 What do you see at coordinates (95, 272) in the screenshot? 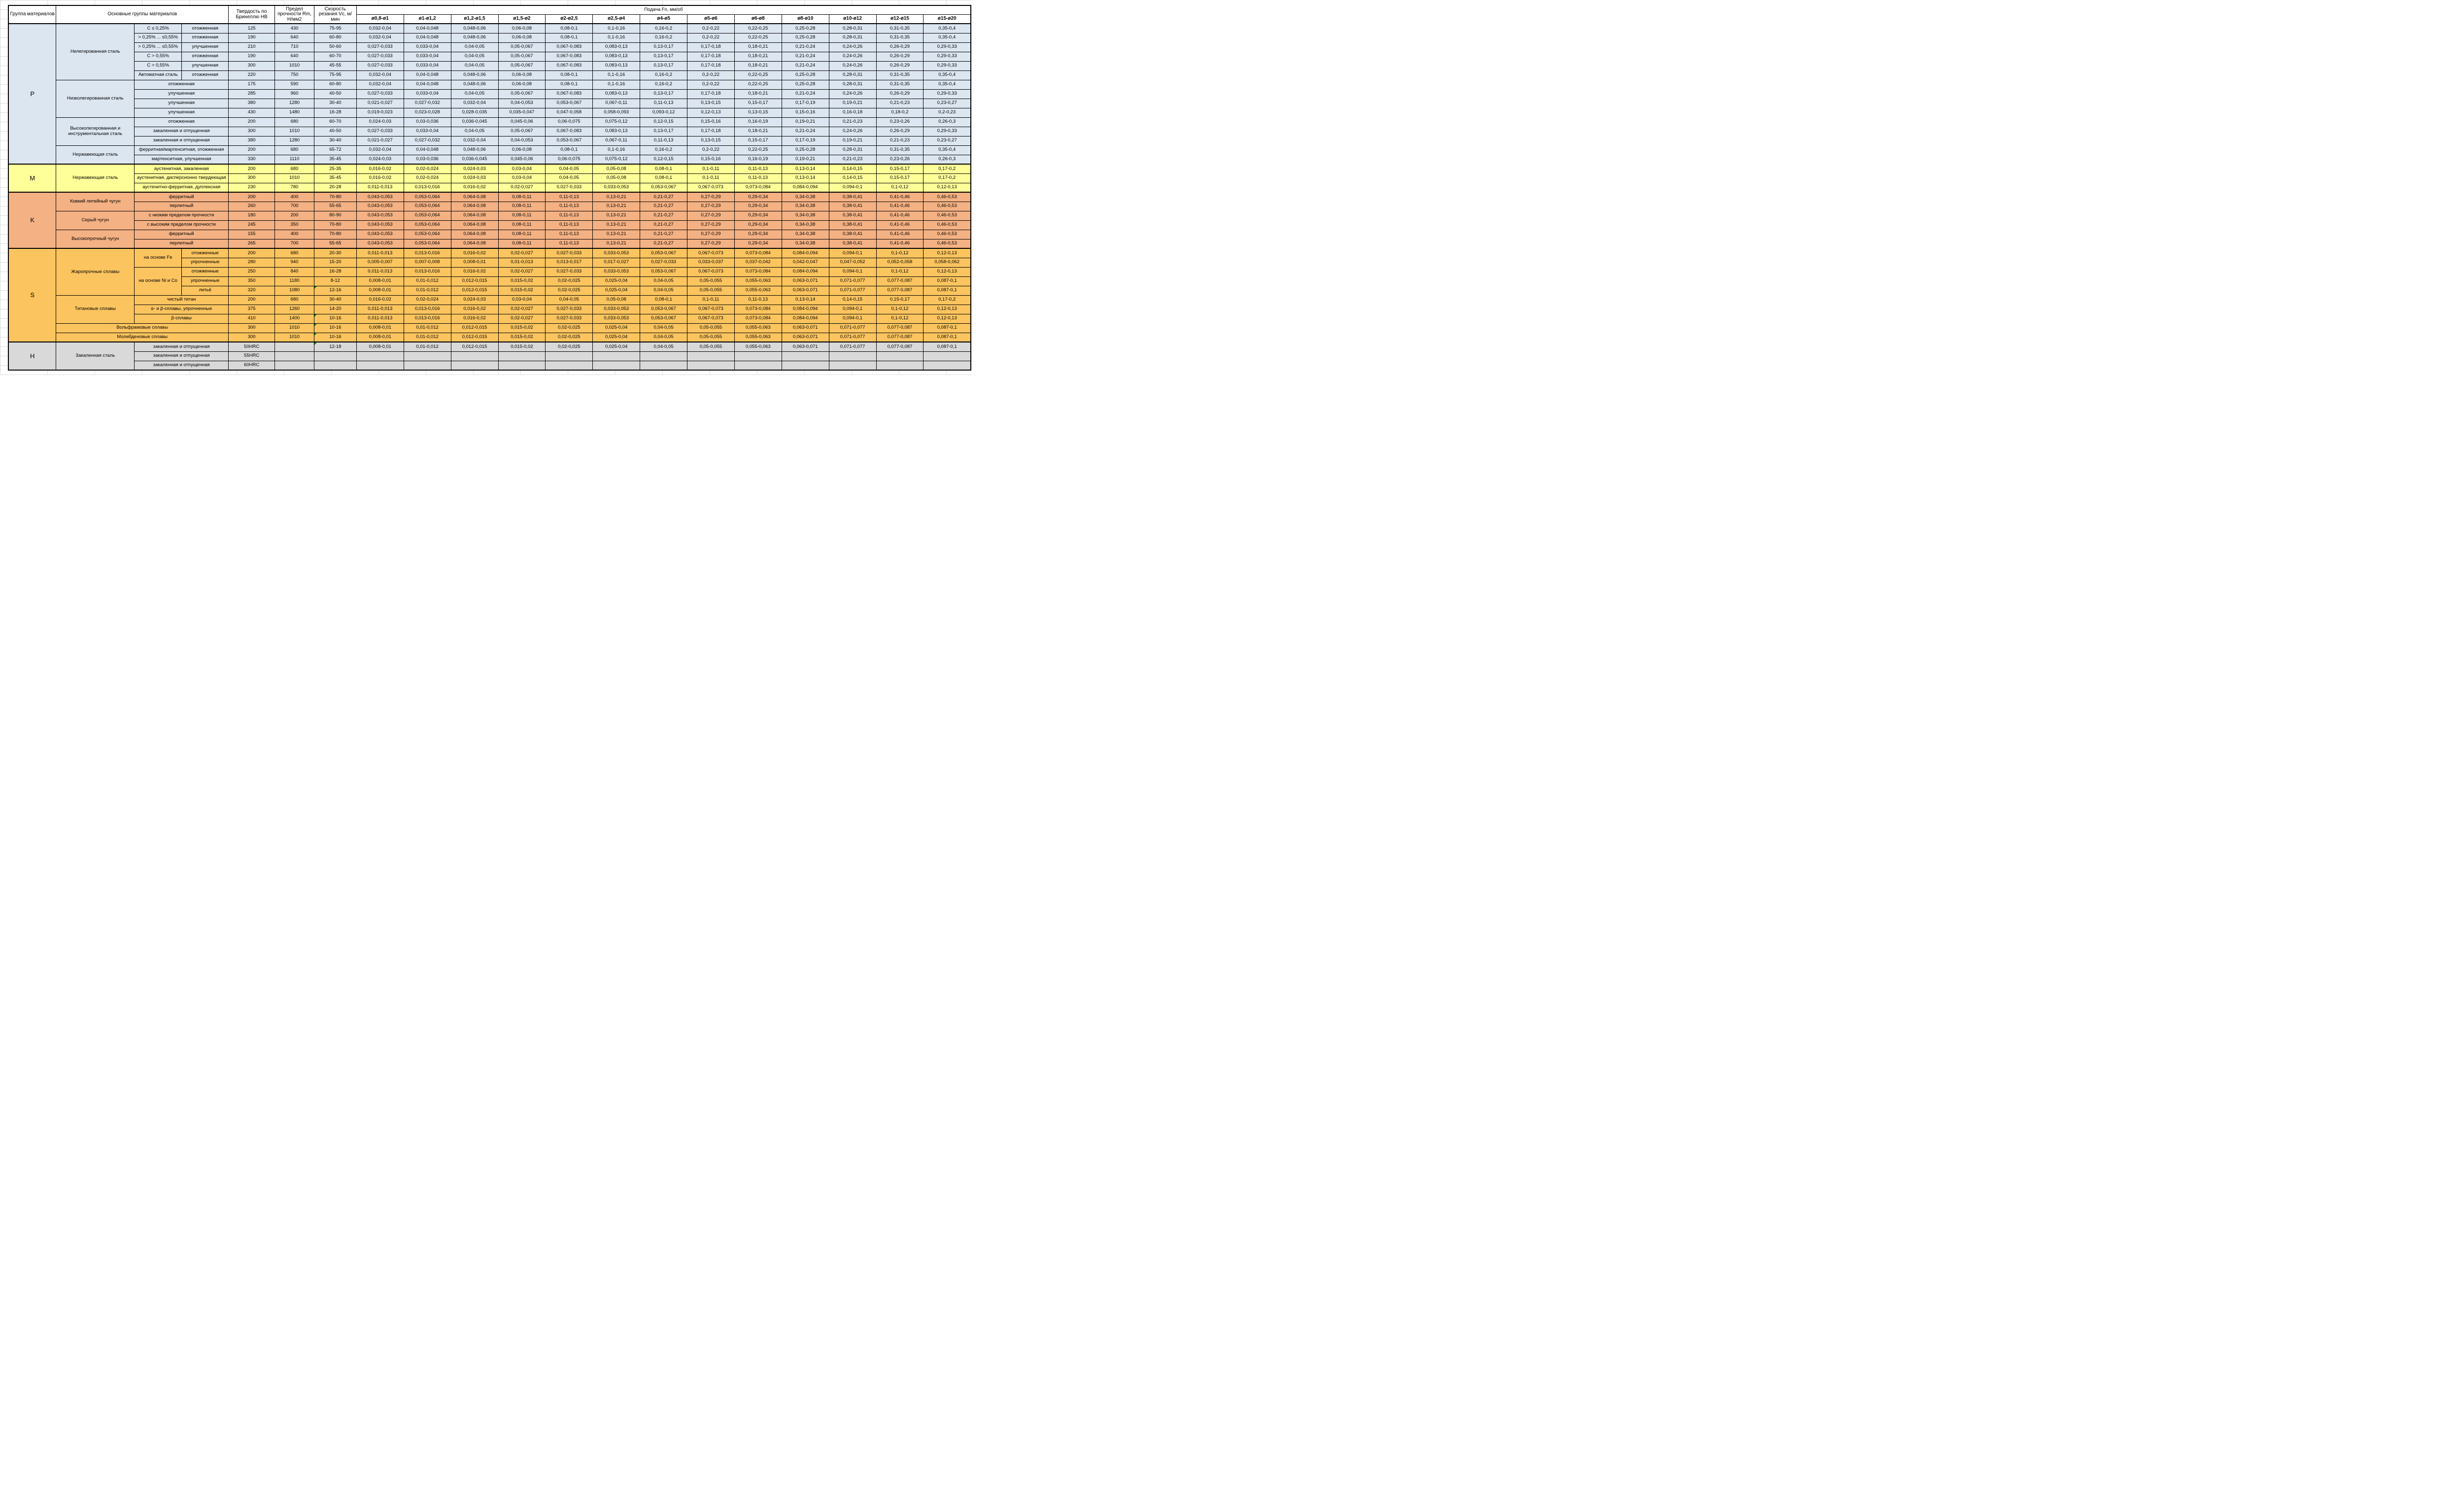
I see `cell: Жаропрочные сплавы` at bounding box center [95, 272].